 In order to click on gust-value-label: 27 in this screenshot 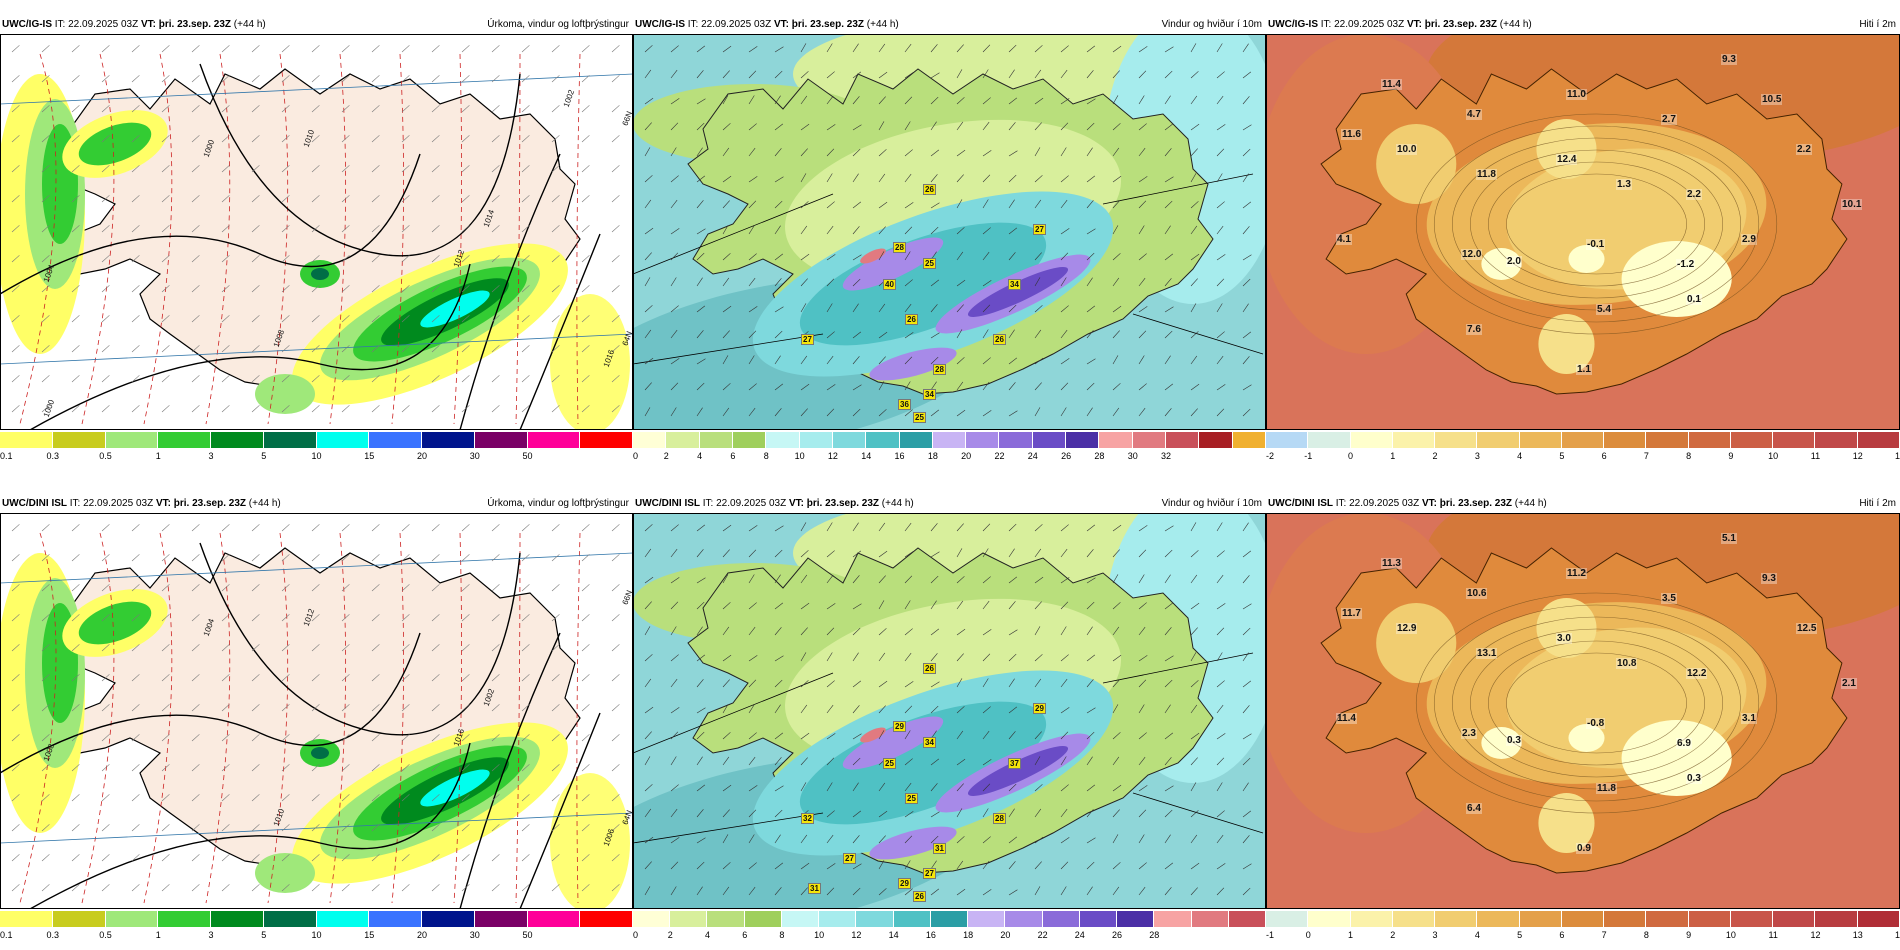, I will do `click(807, 339)`.